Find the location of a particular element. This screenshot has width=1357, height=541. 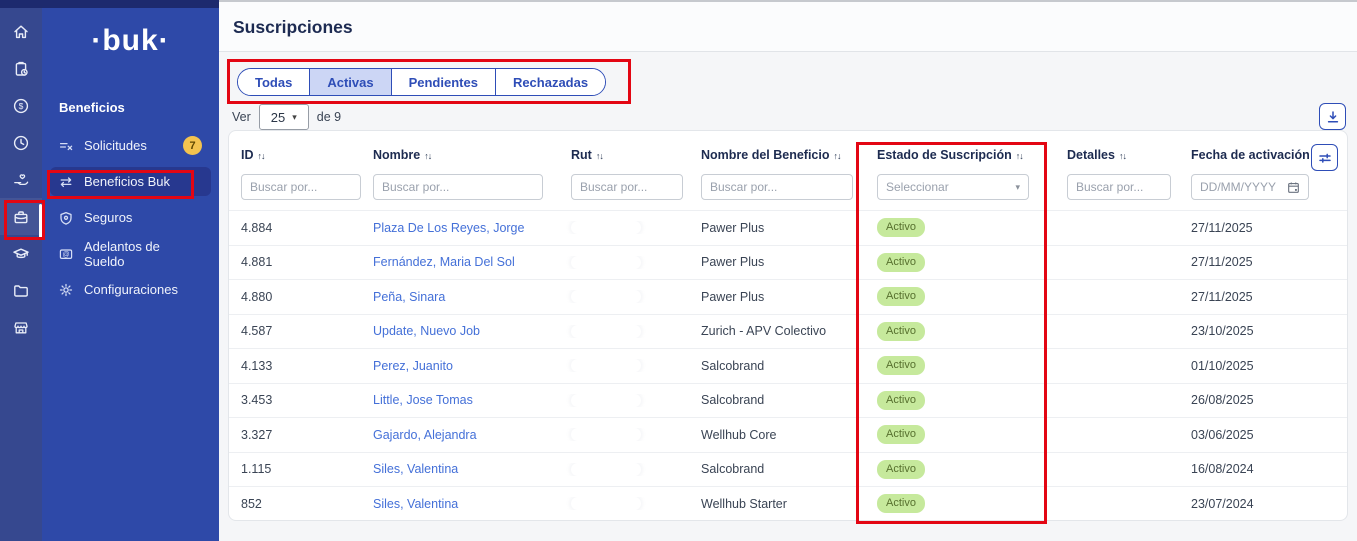

employee-name-link: Update, Nuevo Job is located at coordinates (427, 331).